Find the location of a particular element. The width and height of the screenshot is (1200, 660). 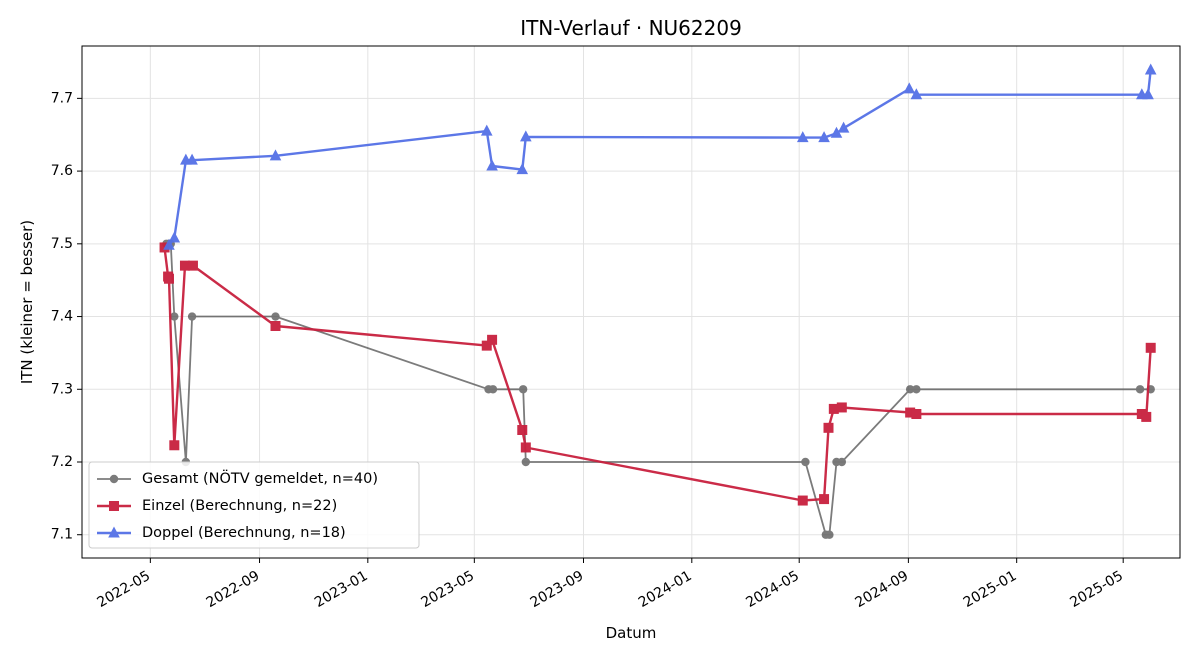

y-axis-label: ITN (kleiner = besser) is located at coordinates (27, 302).